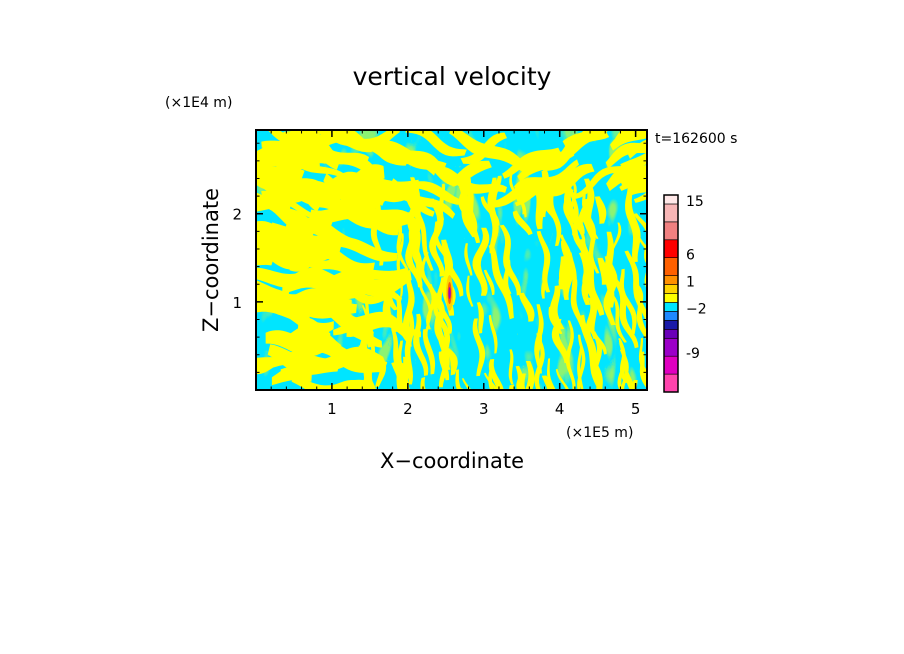 Image resolution: width=904 pixels, height=654 pixels. What do you see at coordinates (636, 409) in the screenshot?
I see `x-tick-label-4: 5` at bounding box center [636, 409].